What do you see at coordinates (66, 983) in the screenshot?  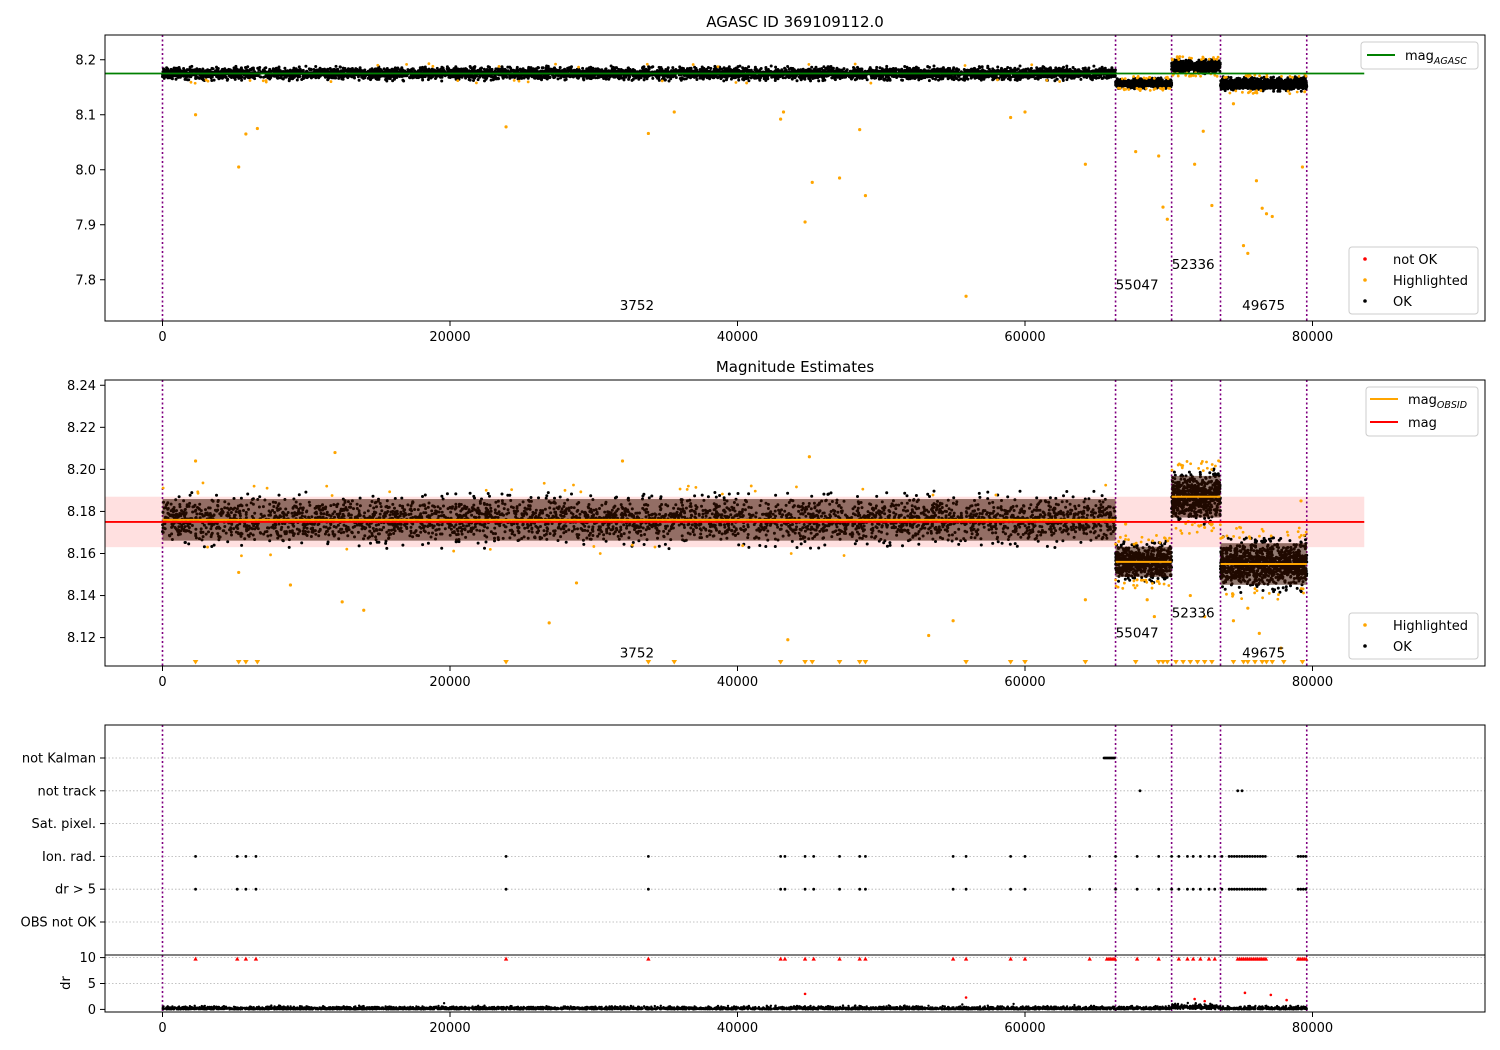 I see `panel4-ylabel: dr` at bounding box center [66, 983].